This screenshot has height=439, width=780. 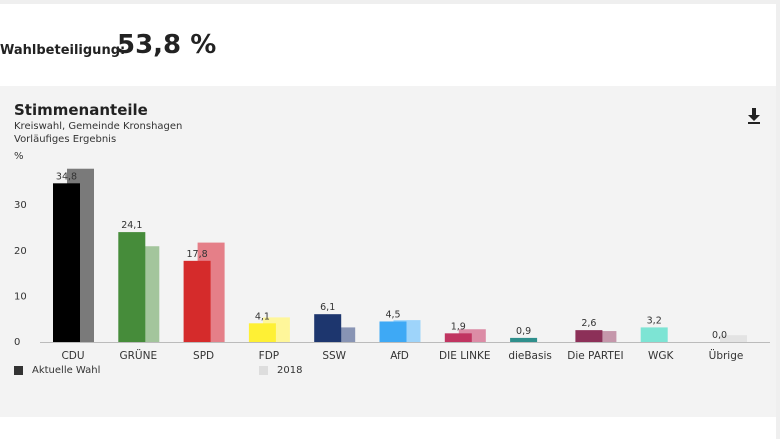 What do you see at coordinates (197, 301) in the screenshot?
I see `bar-current-spd` at bounding box center [197, 301].